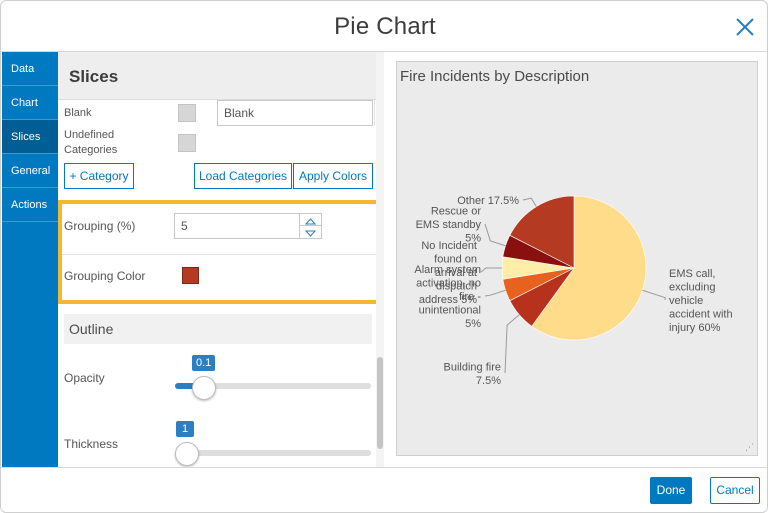 The width and height of the screenshot is (768, 513). I want to click on settings-scrollbar-thumb, so click(380, 403).